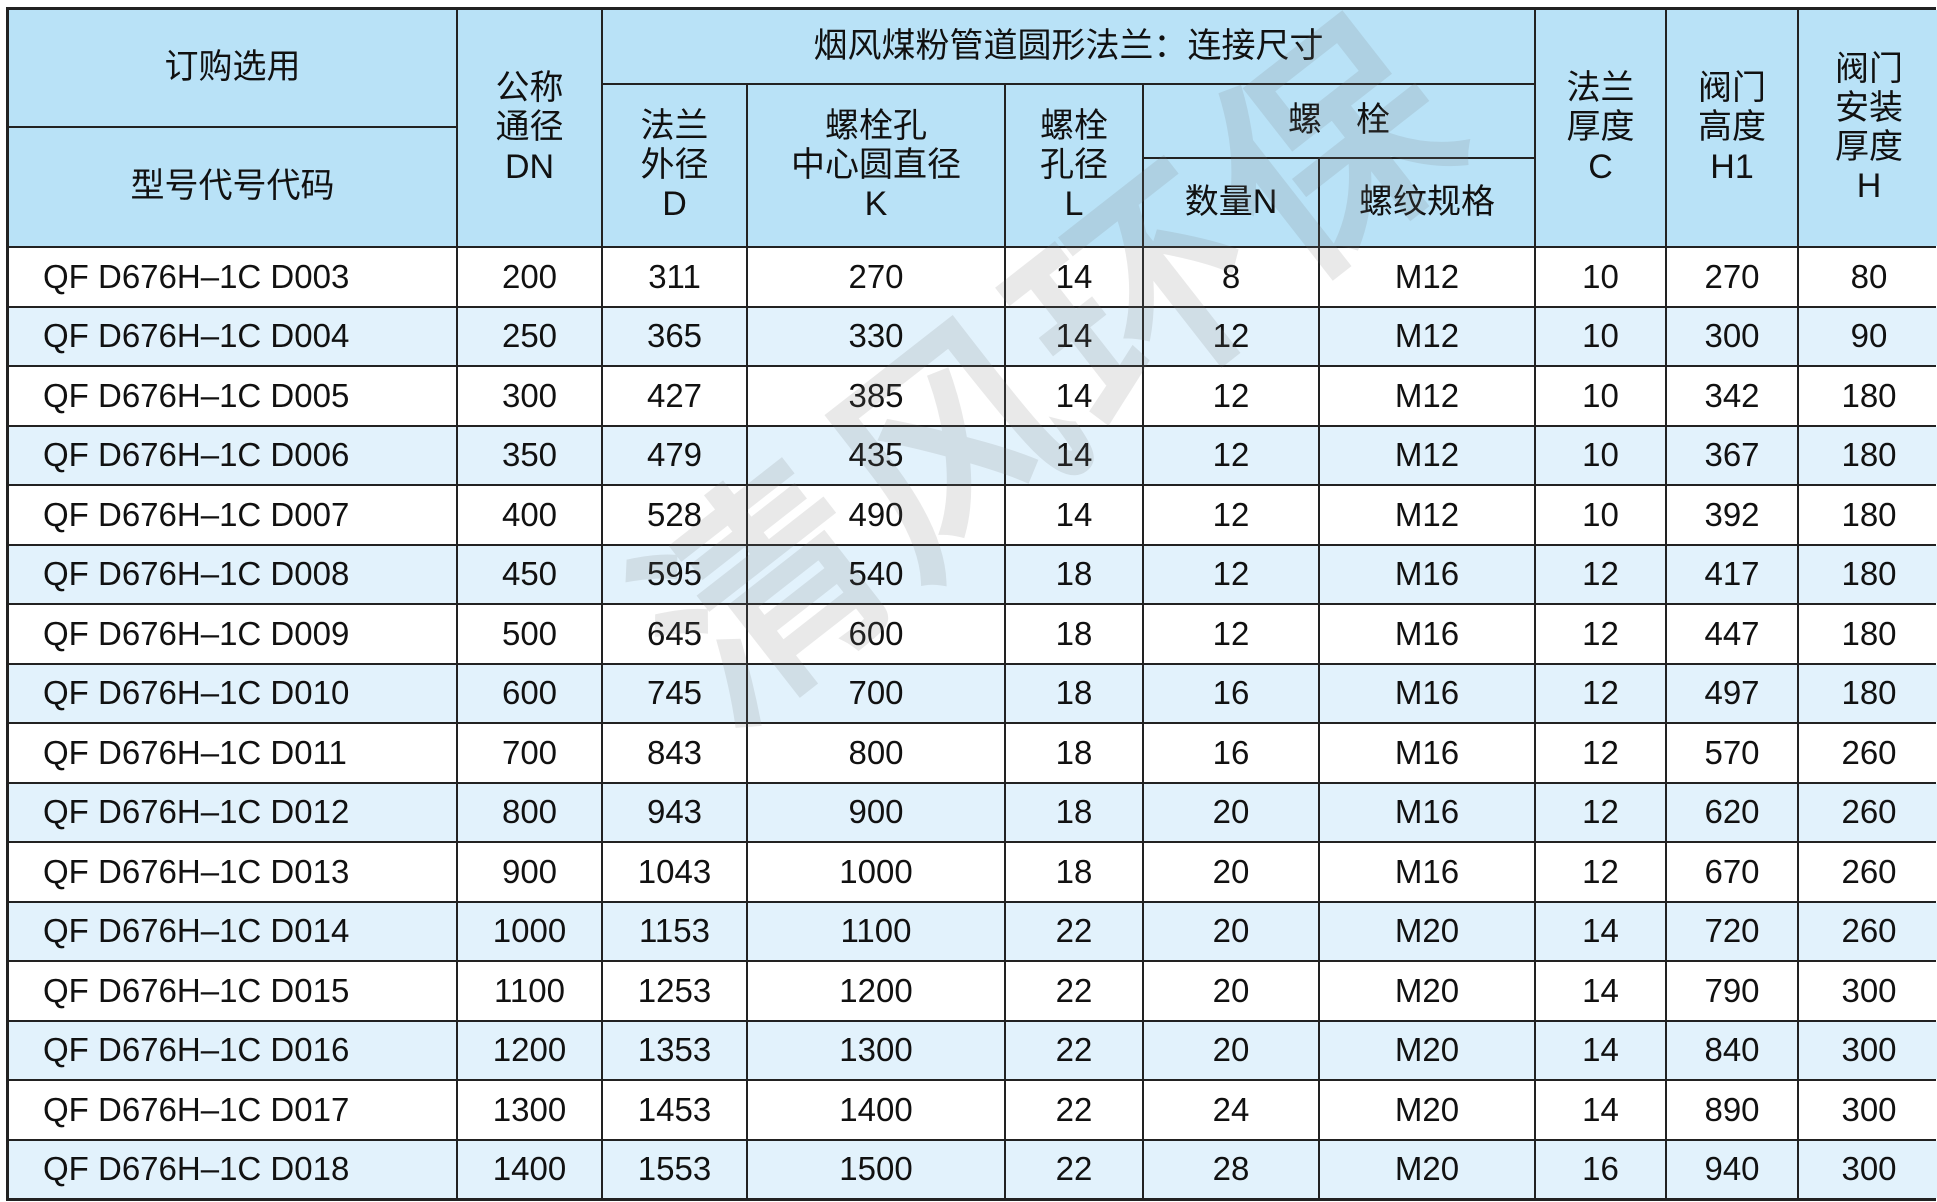 This screenshot has width=1937, height=1202. What do you see at coordinates (674, 812) in the screenshot?
I see `cell-flange-outer-diameter: 943` at bounding box center [674, 812].